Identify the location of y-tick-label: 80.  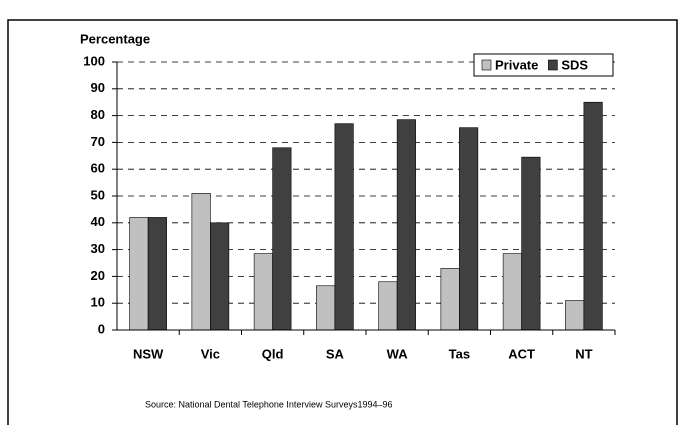
(98, 114).